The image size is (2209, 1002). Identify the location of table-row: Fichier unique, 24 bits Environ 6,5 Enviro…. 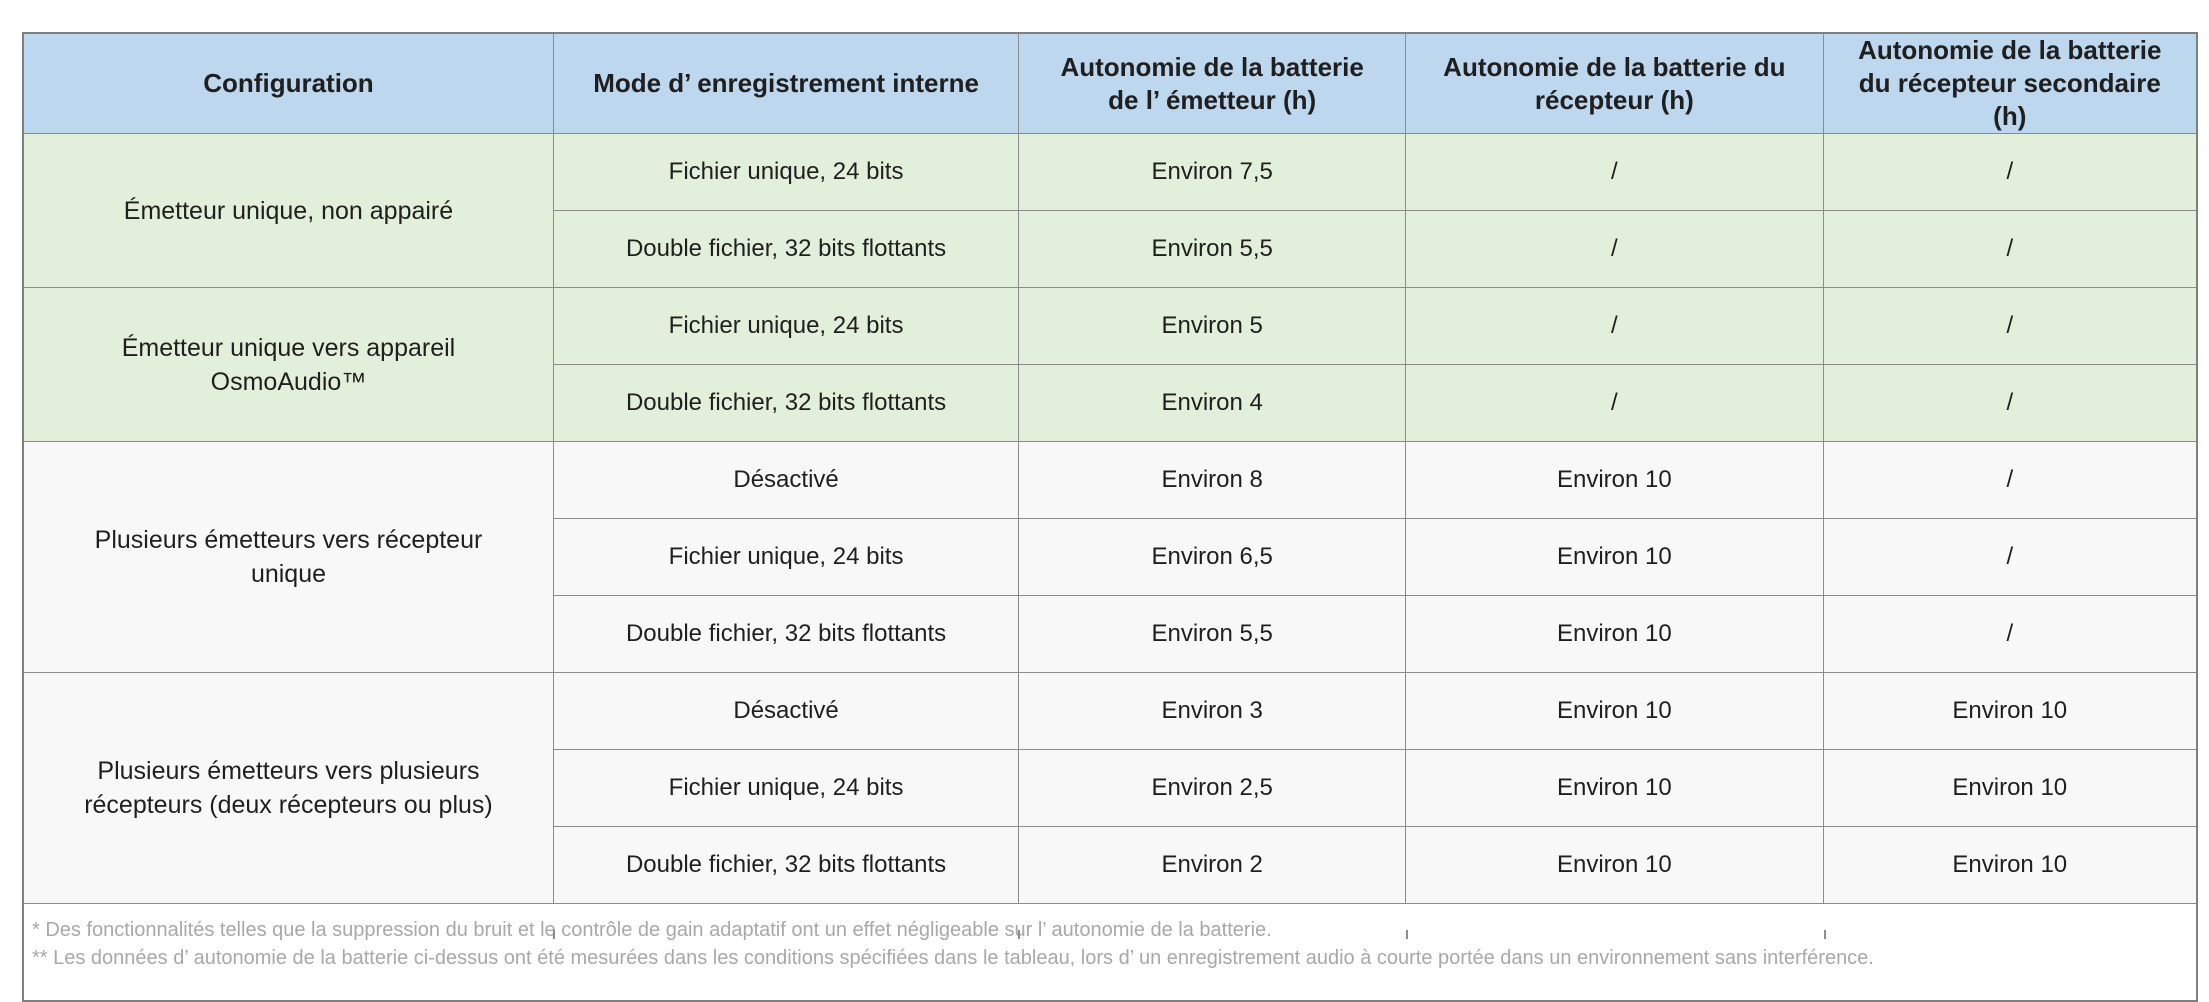
(1110, 557).